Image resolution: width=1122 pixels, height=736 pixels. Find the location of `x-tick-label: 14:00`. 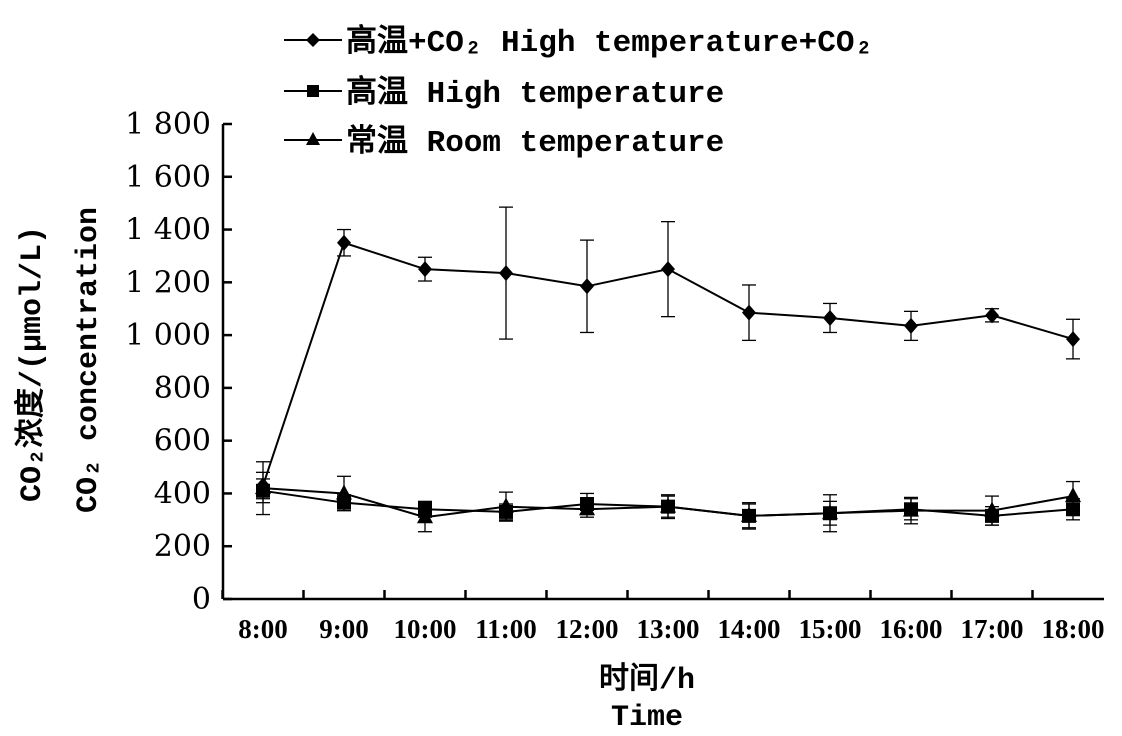

x-tick-label: 14:00 is located at coordinates (749, 629).